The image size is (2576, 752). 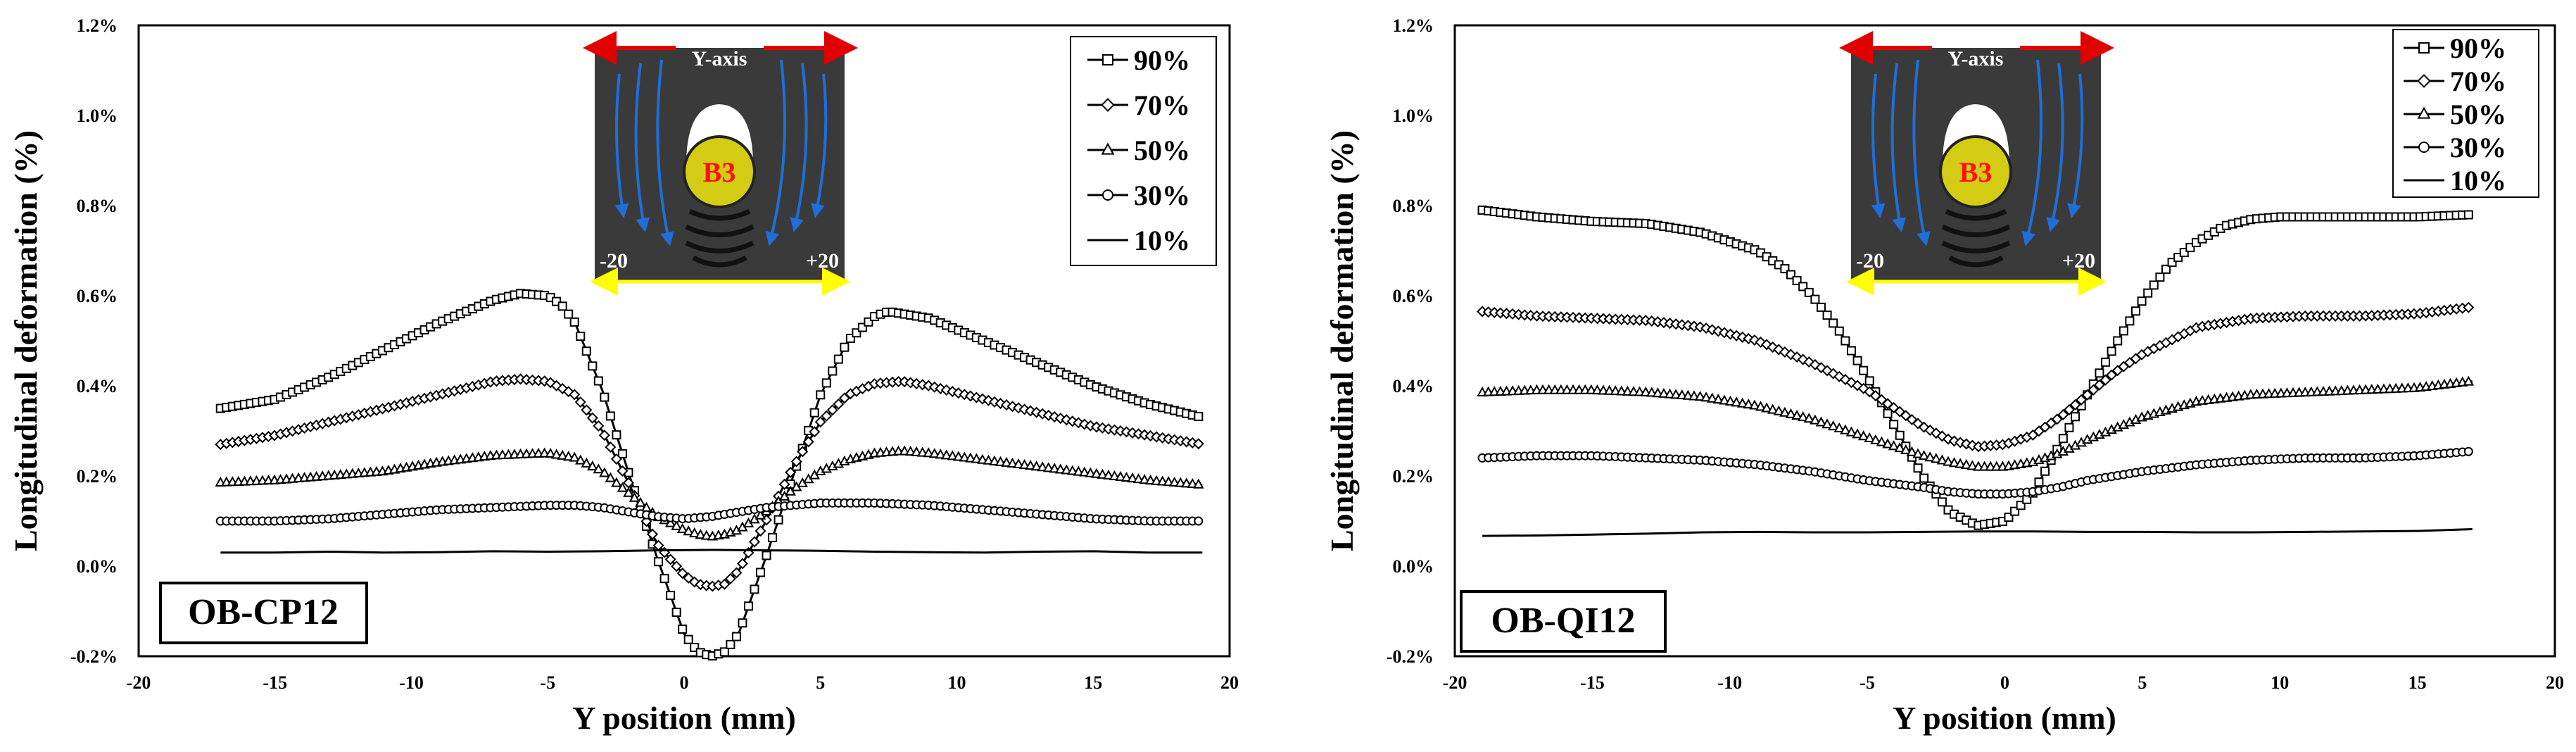 I want to click on y-tick-label: 0.2%, so click(x=1413, y=477).